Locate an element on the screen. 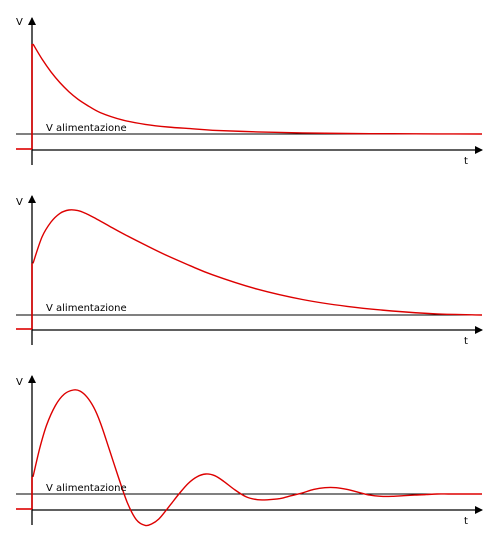  response-curve is located at coordinates (257, 89).